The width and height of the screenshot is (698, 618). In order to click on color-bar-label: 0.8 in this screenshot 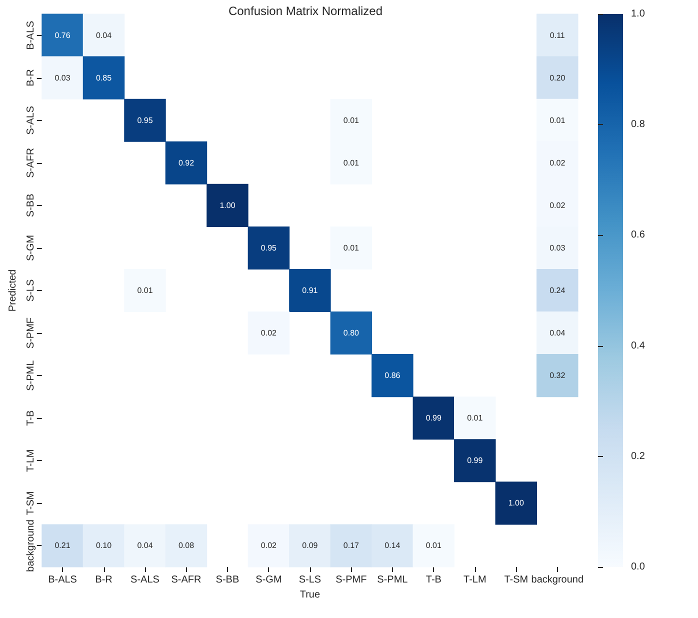, I will do `click(638, 124)`.